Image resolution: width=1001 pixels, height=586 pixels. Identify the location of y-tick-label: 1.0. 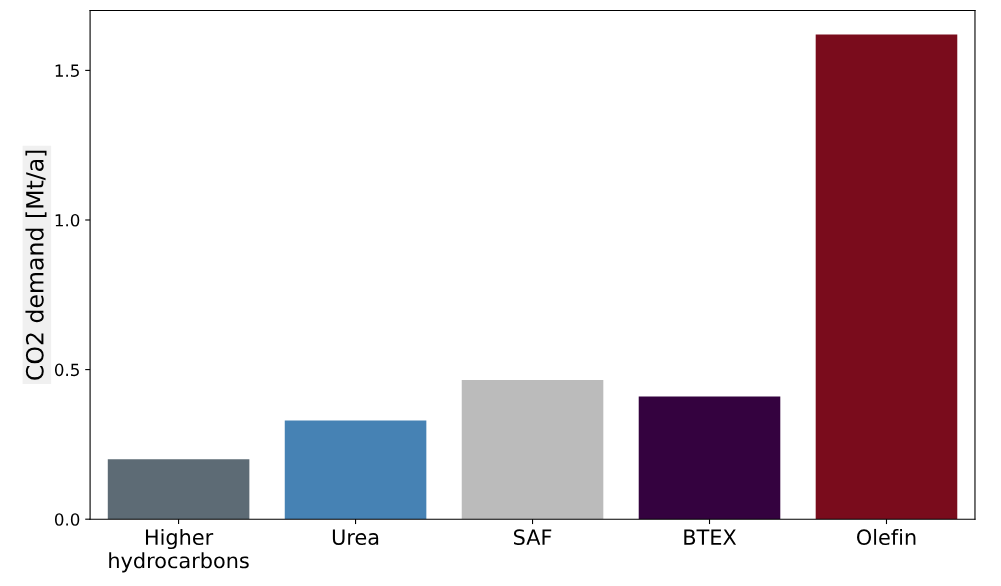
(67, 220).